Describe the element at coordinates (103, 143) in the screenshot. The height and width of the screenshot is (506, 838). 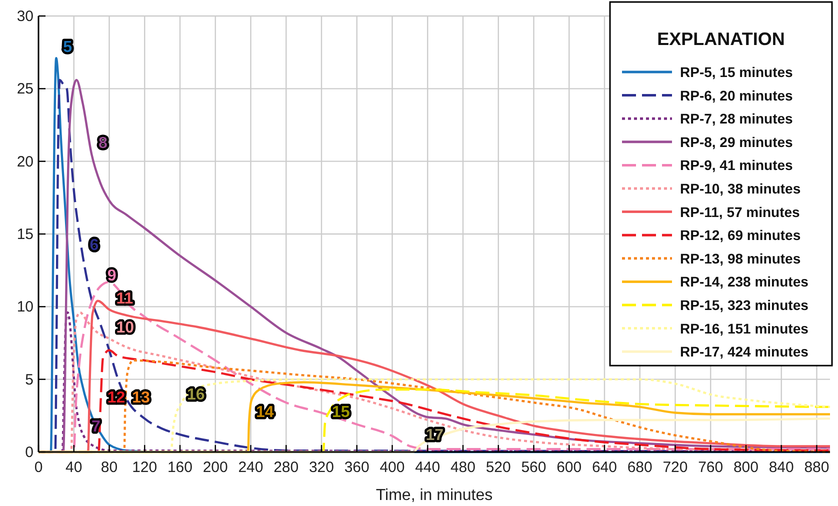
I see `annotation: 8` at that location.